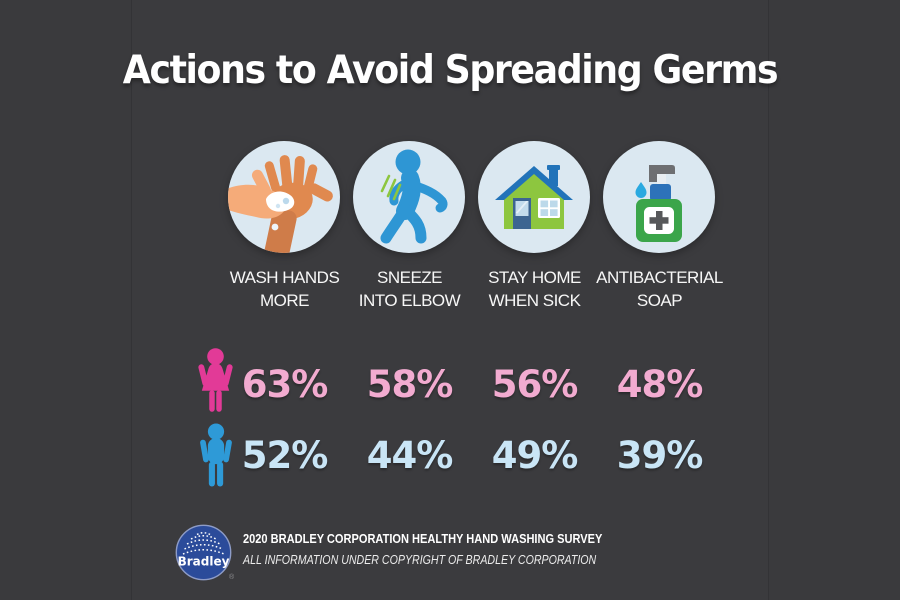  What do you see at coordinates (659, 289) in the screenshot?
I see `action-label: ANTIBACTERIAL SOAP` at bounding box center [659, 289].